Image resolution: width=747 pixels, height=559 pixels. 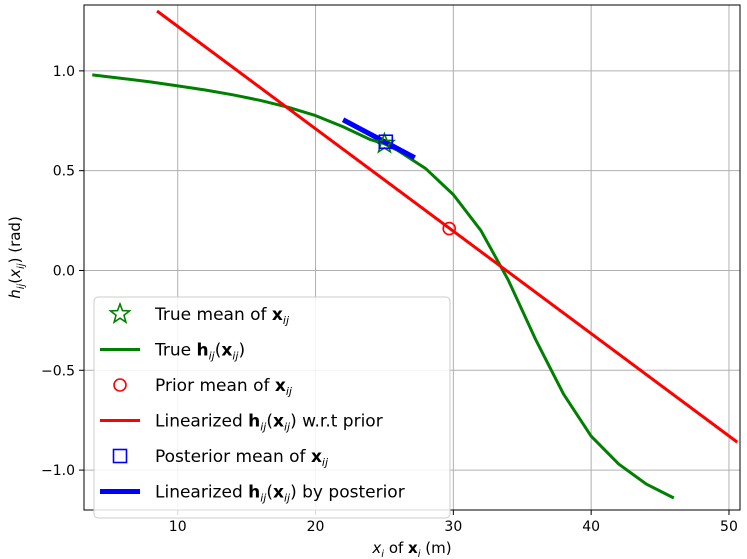 What do you see at coordinates (414, 183) in the screenshot?
I see `plot-markers` at bounding box center [414, 183].